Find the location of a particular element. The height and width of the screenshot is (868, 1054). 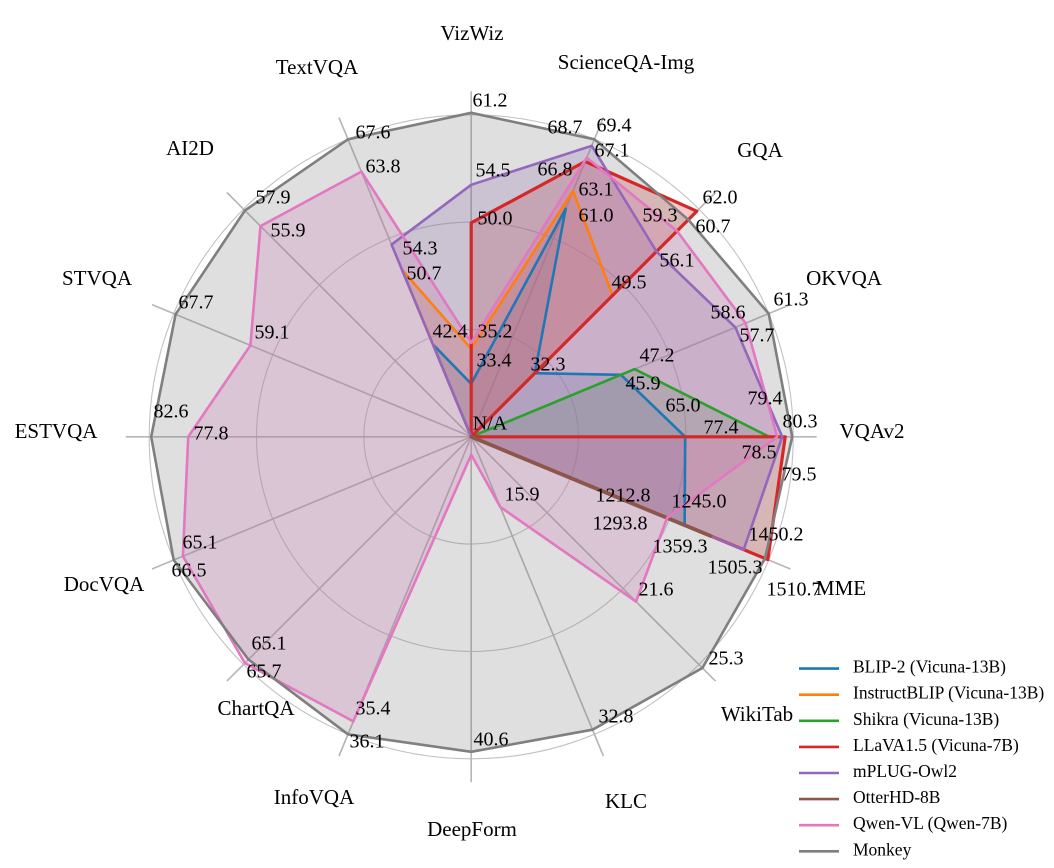

svg-text: 67.1 is located at coordinates (612, 151).